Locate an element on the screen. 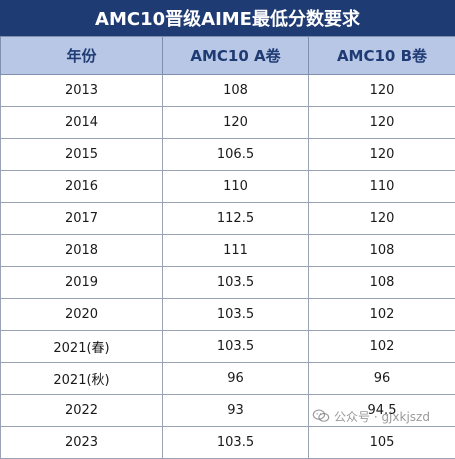 This screenshot has width=455, height=459. header-year: 年份 is located at coordinates (82, 56).